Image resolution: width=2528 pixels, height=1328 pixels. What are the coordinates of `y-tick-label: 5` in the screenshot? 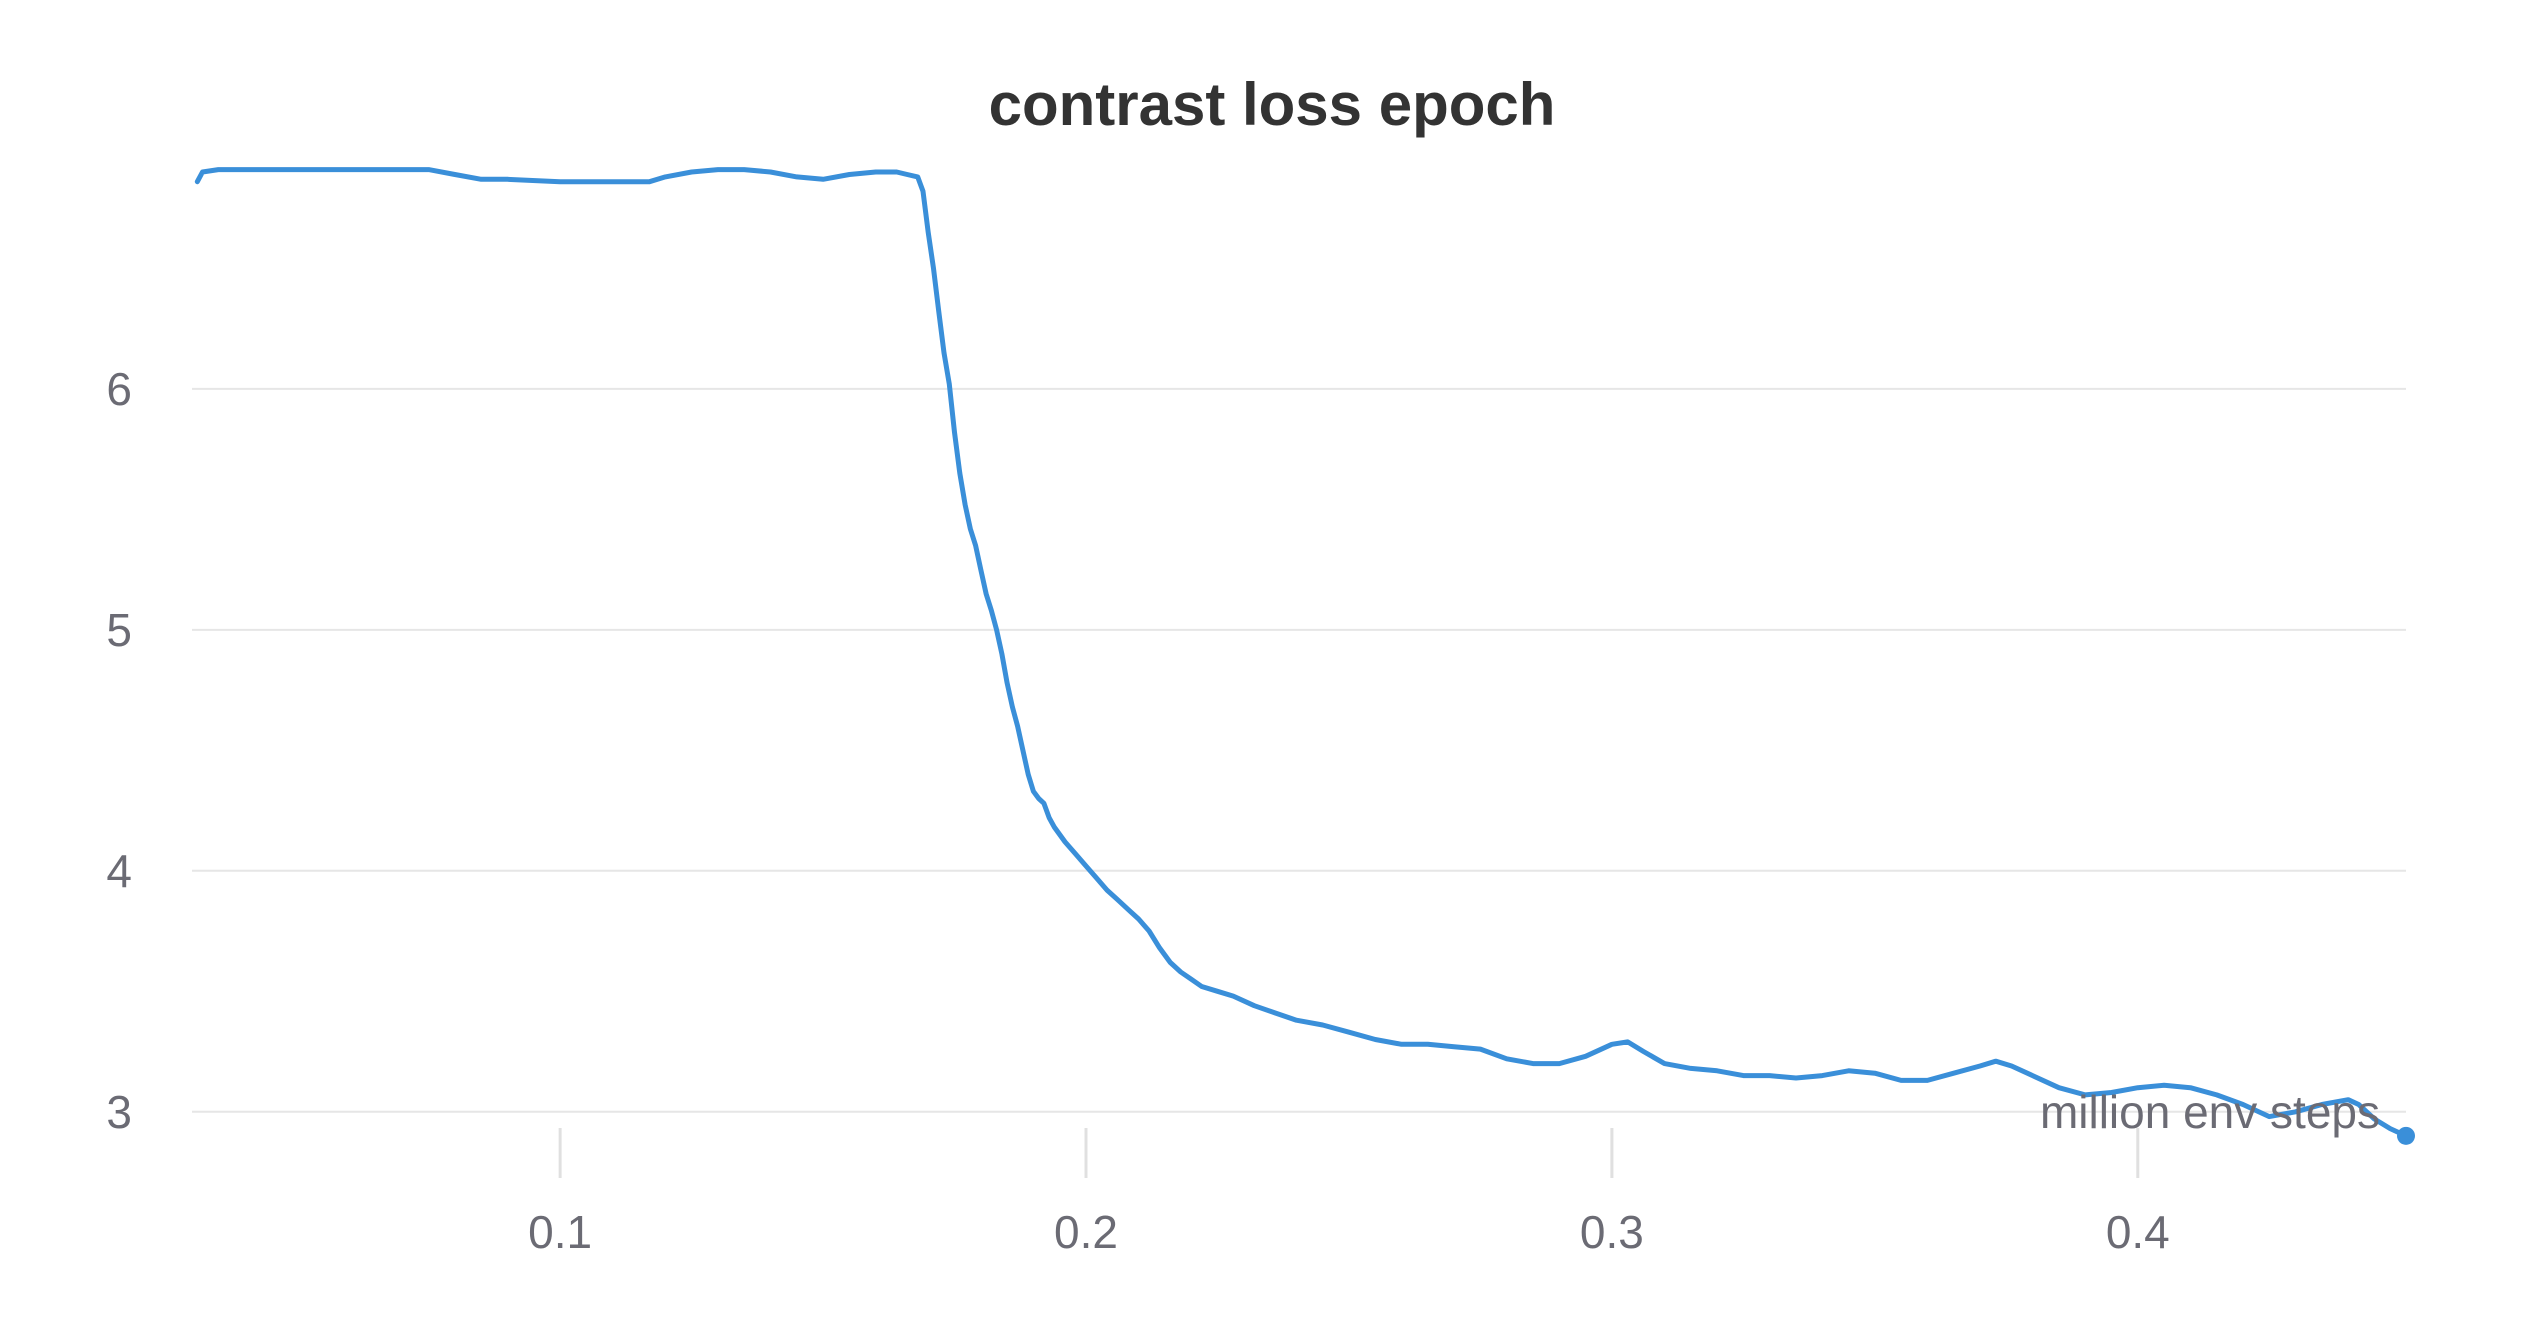 It's located at (119, 630).